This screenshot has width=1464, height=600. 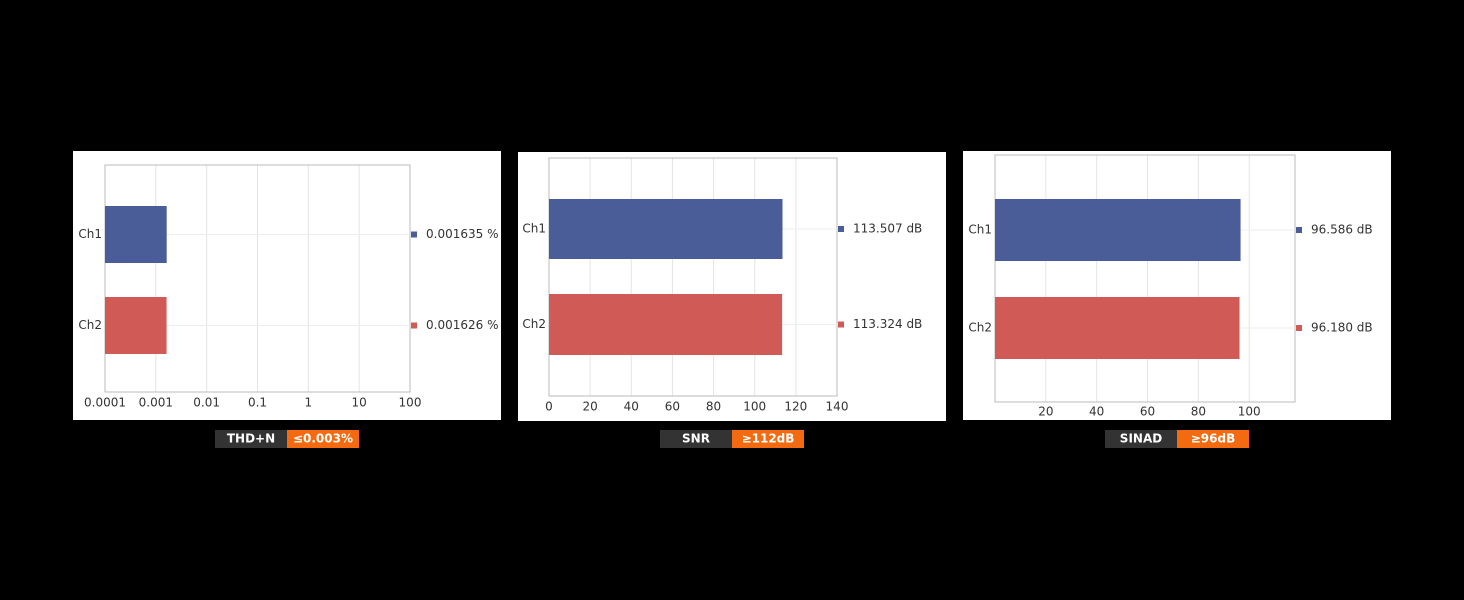 I want to click on value-label: 0.001626 %, so click(x=462, y=325).